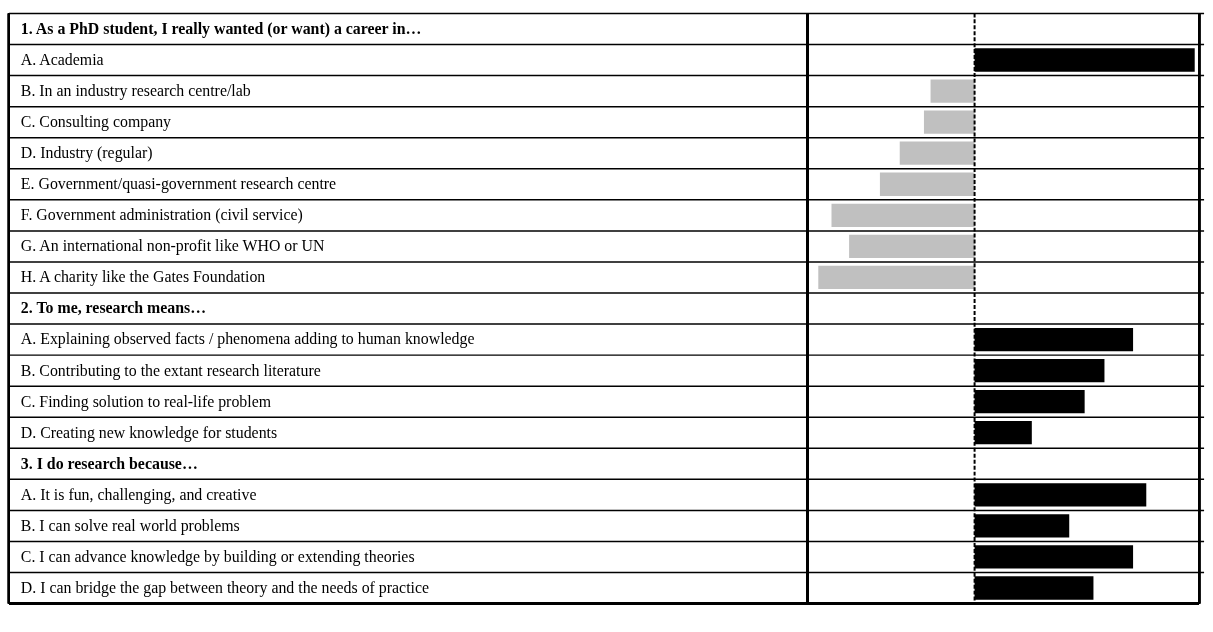 Image resolution: width=1213 pixels, height=632 pixels. What do you see at coordinates (135, 91) in the screenshot?
I see `y-tick-label: B. In an industry research centre/lab` at bounding box center [135, 91].